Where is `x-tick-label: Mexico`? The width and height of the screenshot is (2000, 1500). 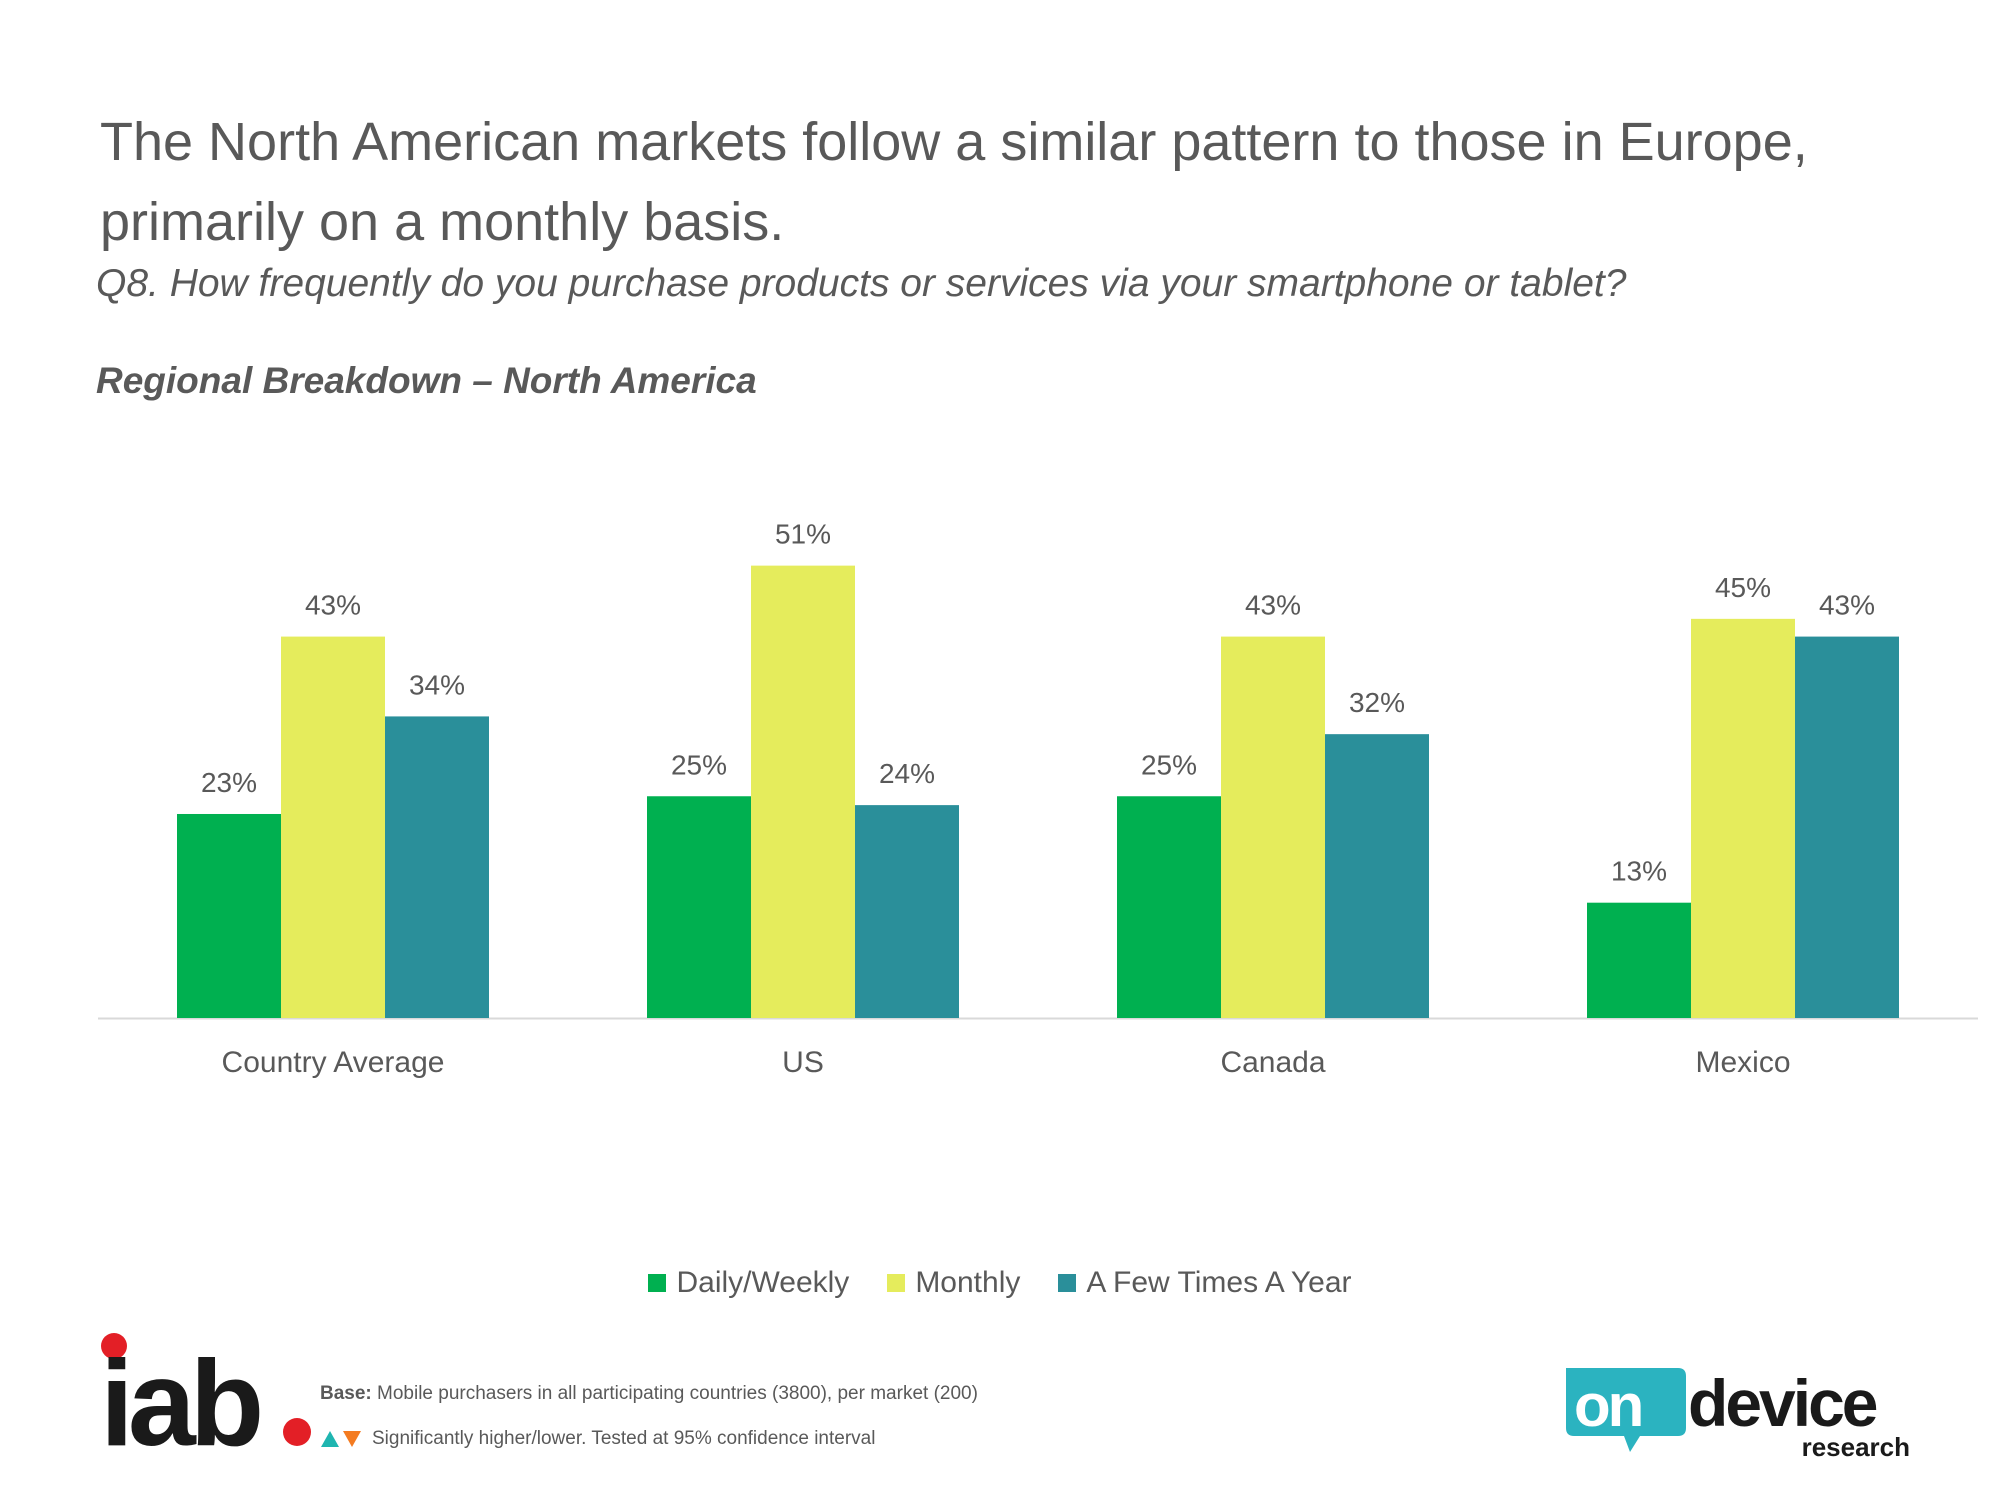
x-tick-label: Mexico is located at coordinates (1742, 1062).